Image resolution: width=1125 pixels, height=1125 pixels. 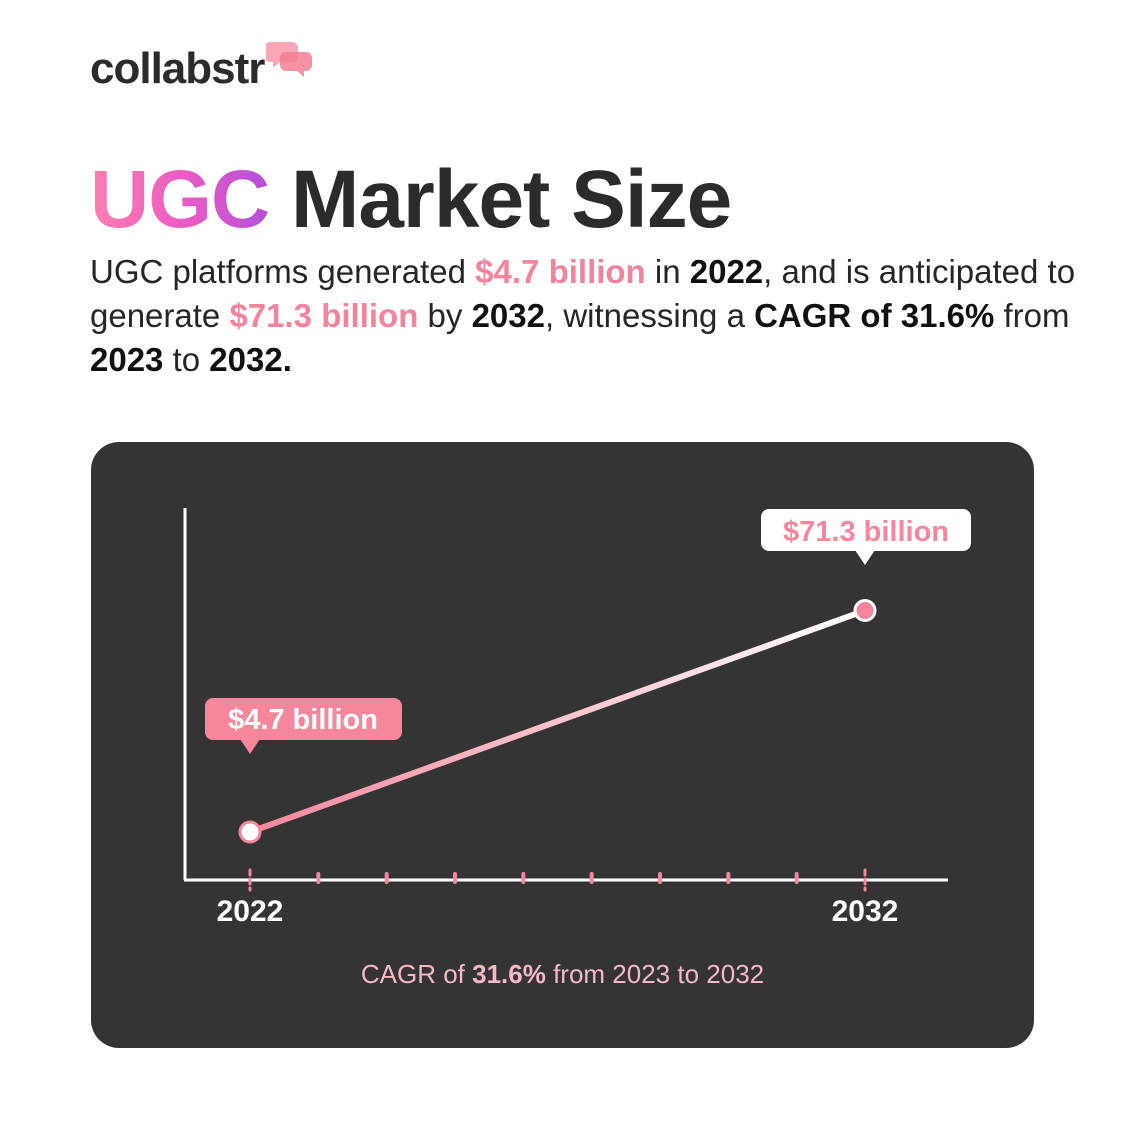 I want to click on brand-logo: collabstr, so click(x=202, y=68).